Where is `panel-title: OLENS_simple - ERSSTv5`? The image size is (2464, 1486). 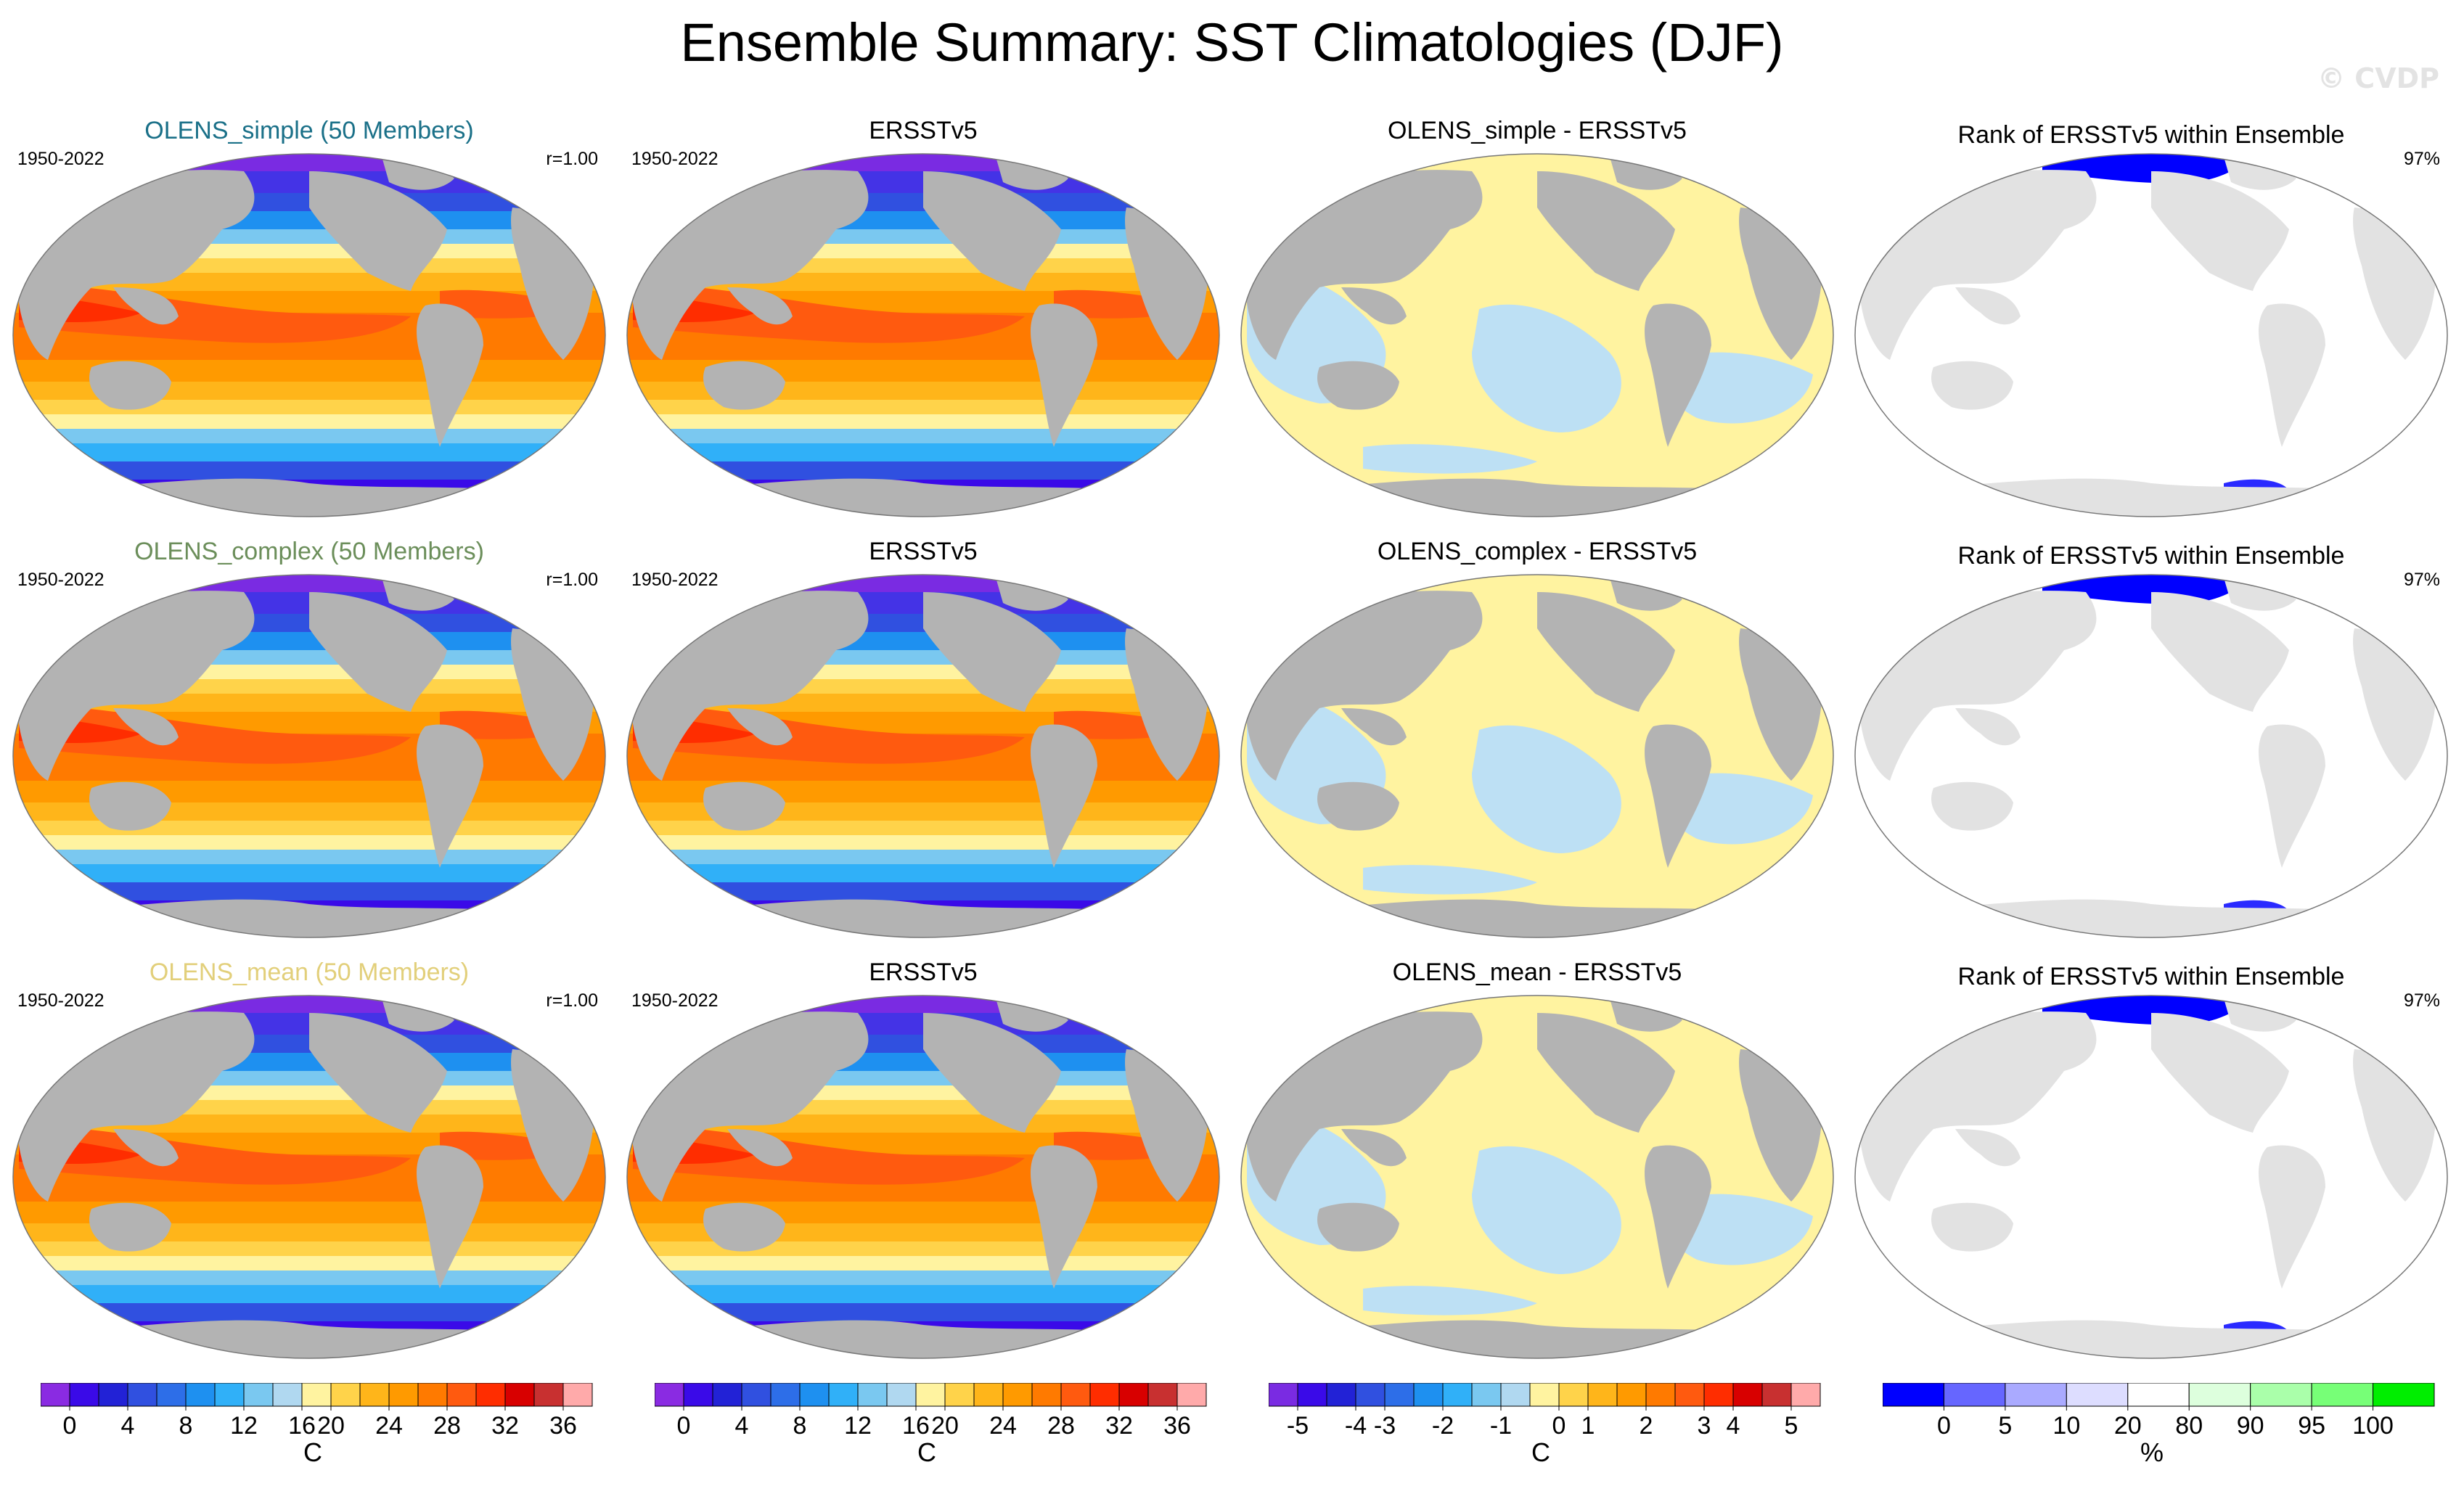 panel-title: OLENS_simple - ERSSTv5 is located at coordinates (1538, 130).